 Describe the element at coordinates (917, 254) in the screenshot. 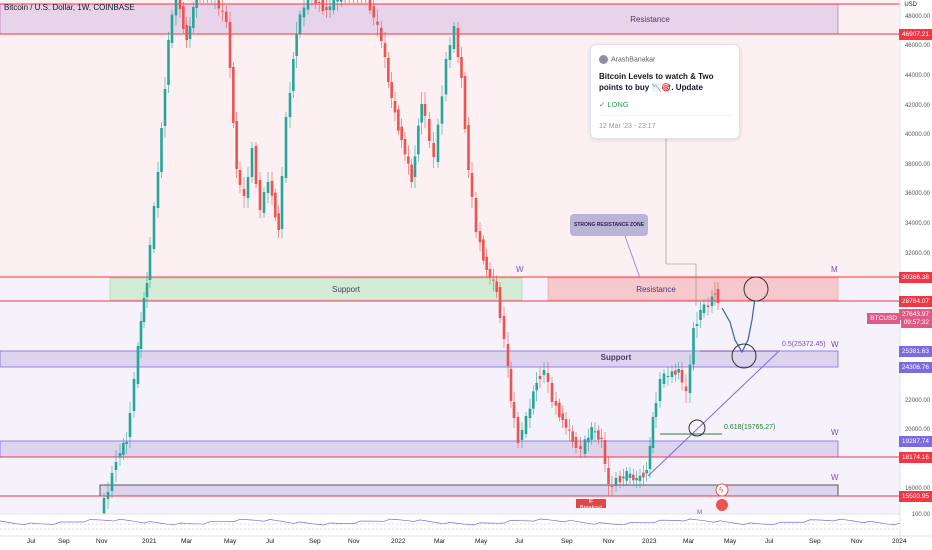

I see `price-tick: 32000.00` at that location.